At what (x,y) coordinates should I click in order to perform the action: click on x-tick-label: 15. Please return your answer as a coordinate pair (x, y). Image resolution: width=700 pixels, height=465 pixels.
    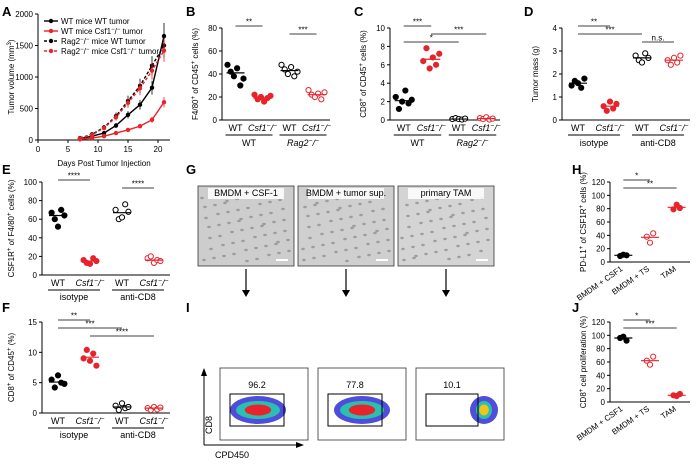
    Looking at the image, I should click on (128, 149).